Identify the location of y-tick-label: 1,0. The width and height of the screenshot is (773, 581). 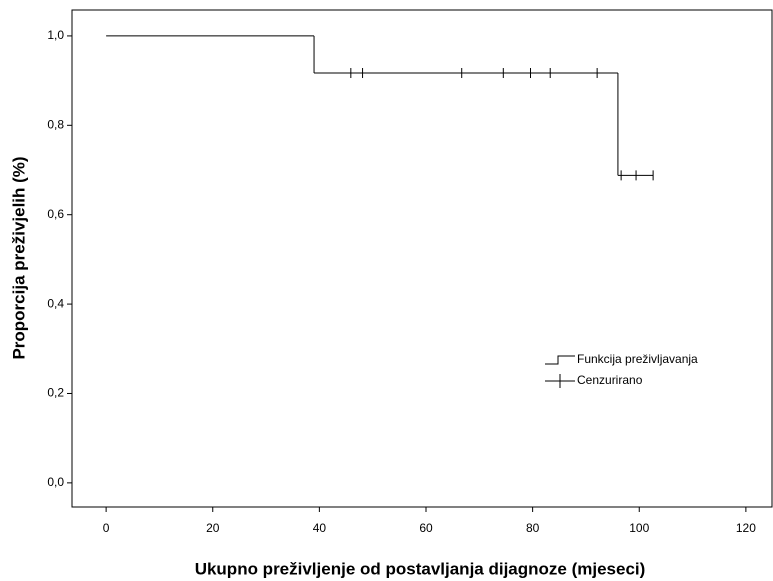
(55, 35).